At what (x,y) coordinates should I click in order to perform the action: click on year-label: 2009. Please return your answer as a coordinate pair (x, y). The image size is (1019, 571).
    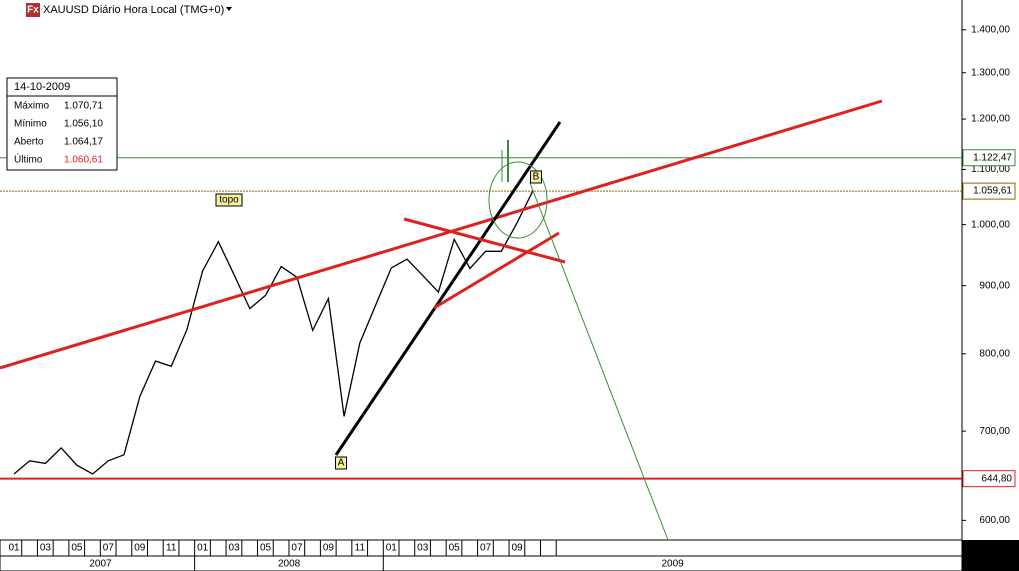
    Looking at the image, I should click on (673, 564).